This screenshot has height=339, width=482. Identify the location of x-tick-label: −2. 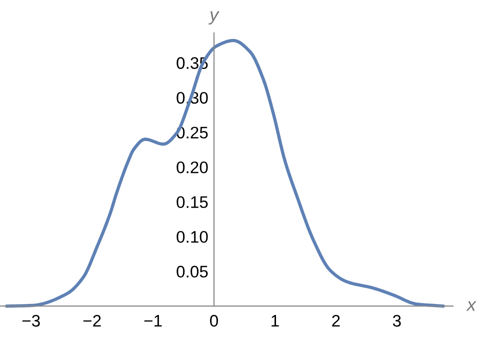
(92, 320).